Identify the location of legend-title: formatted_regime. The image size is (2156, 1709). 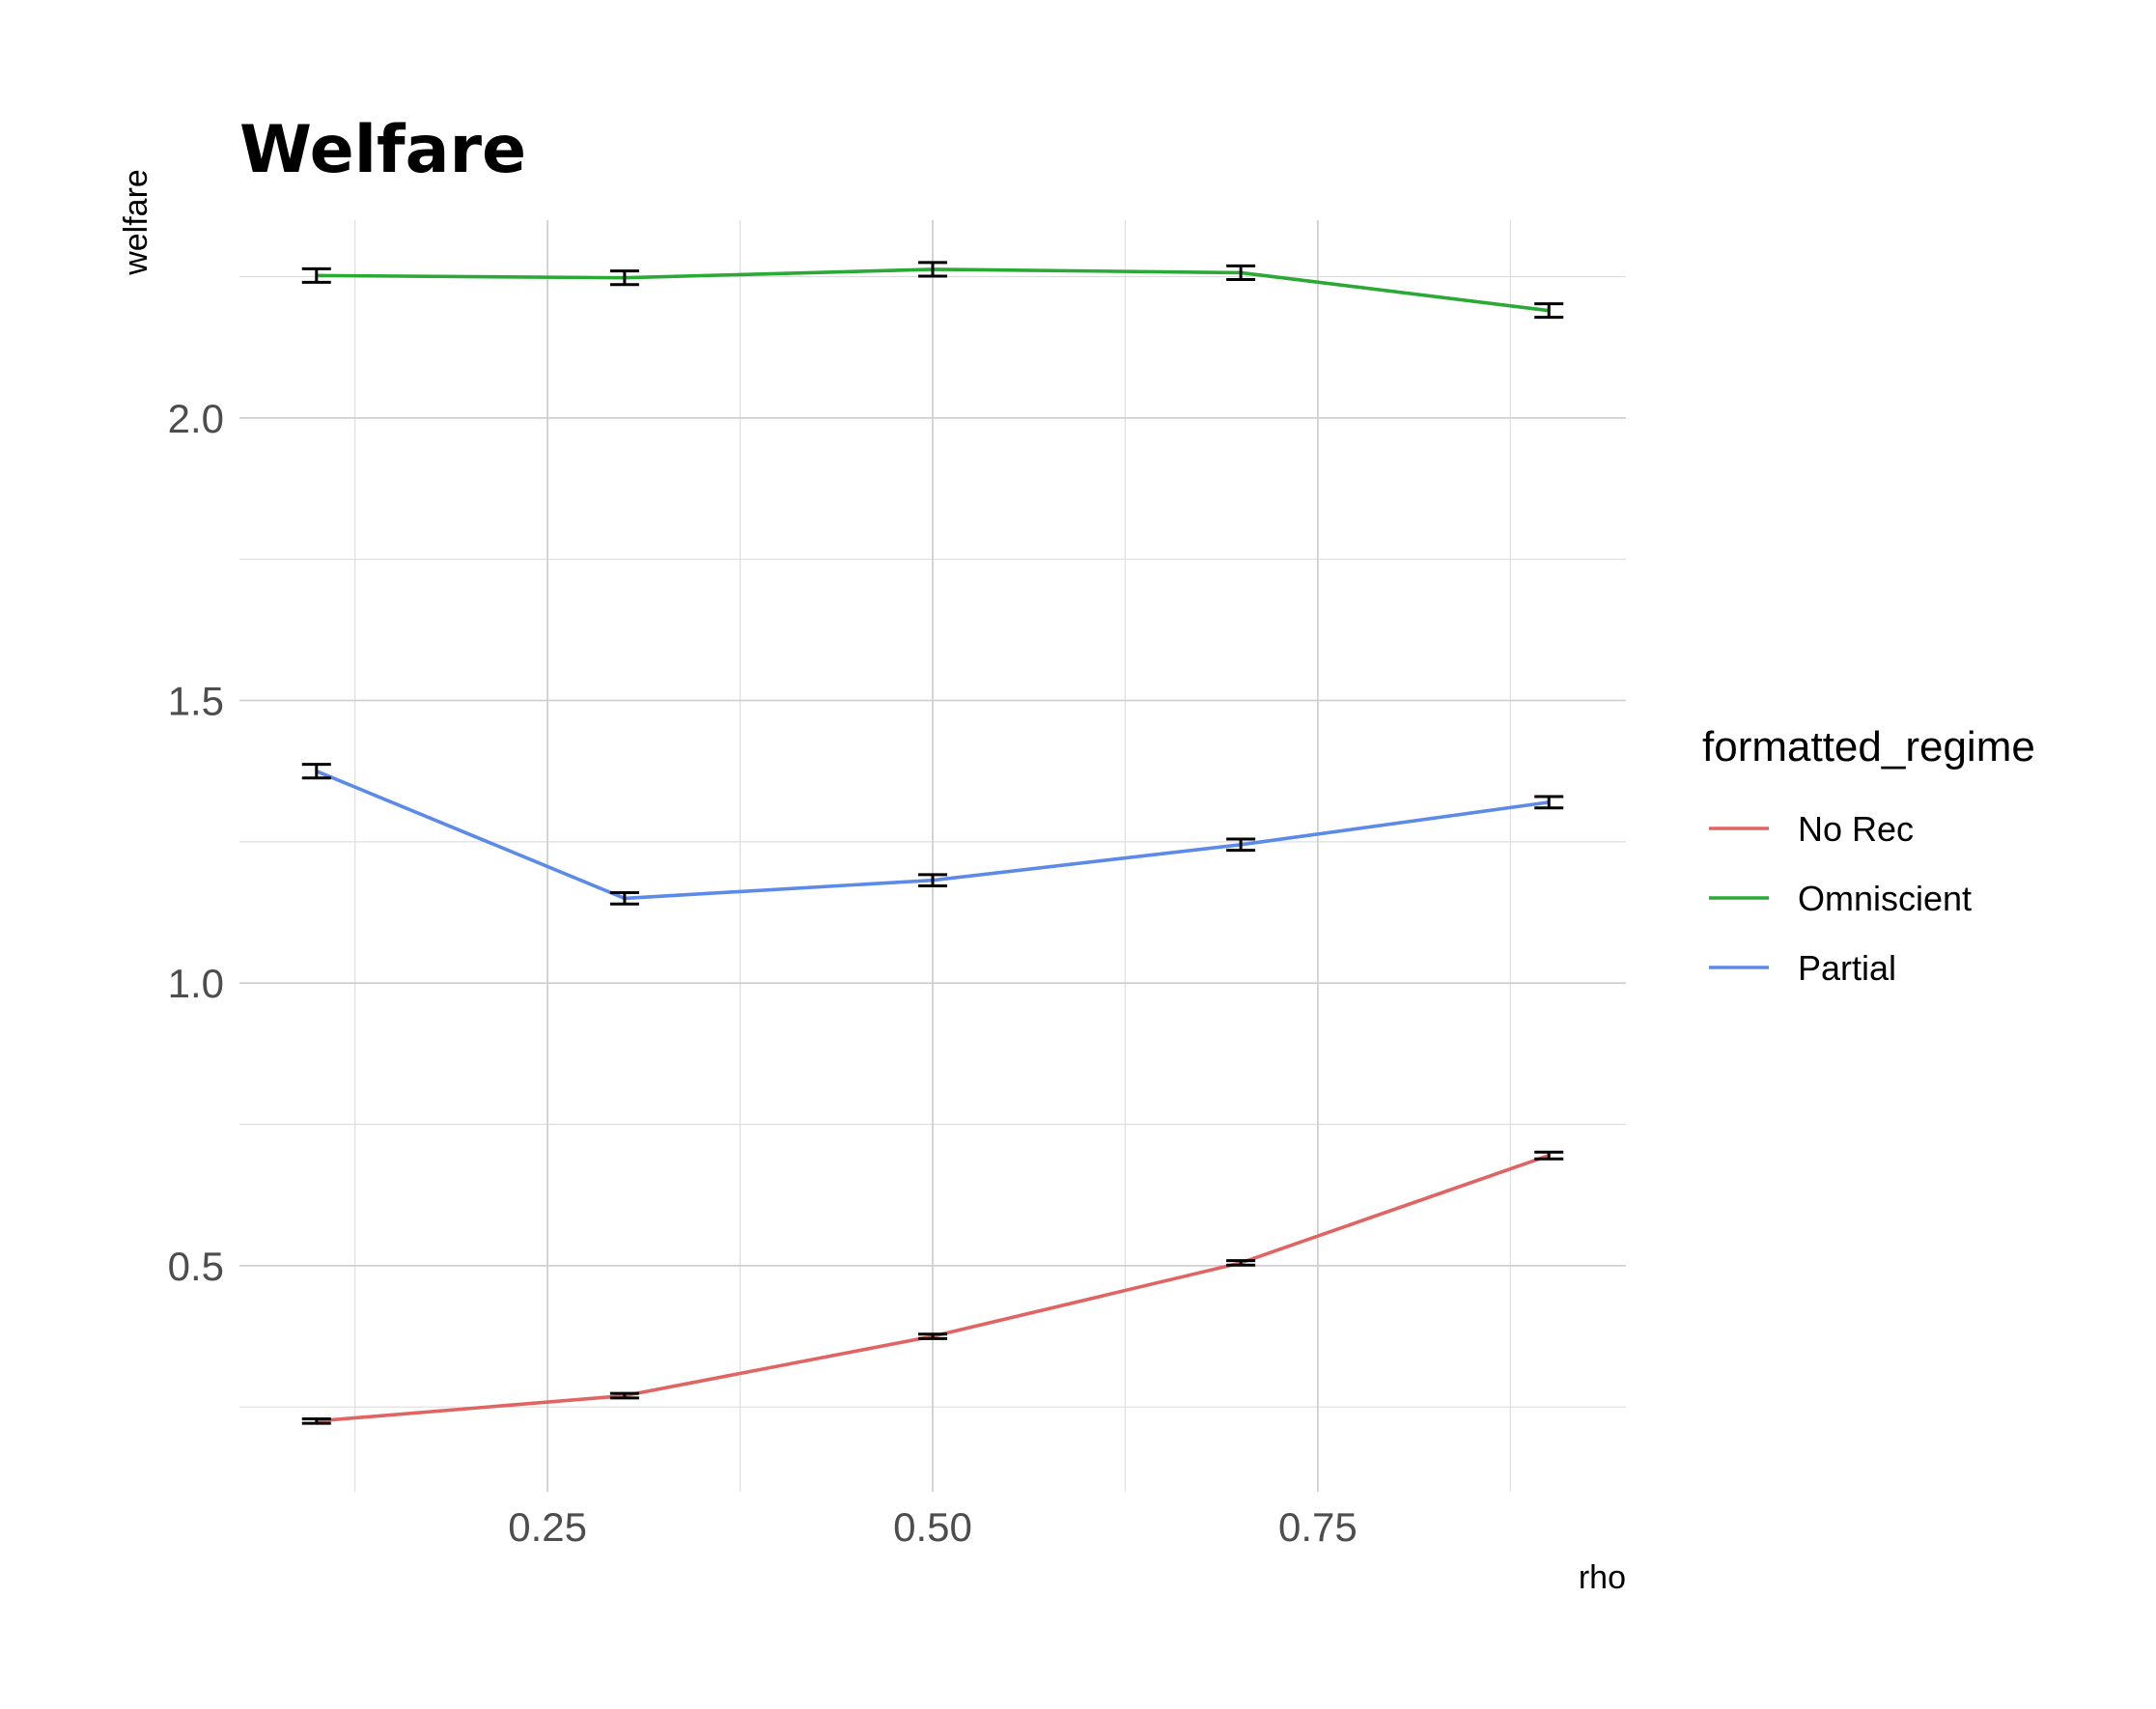
(1869, 746).